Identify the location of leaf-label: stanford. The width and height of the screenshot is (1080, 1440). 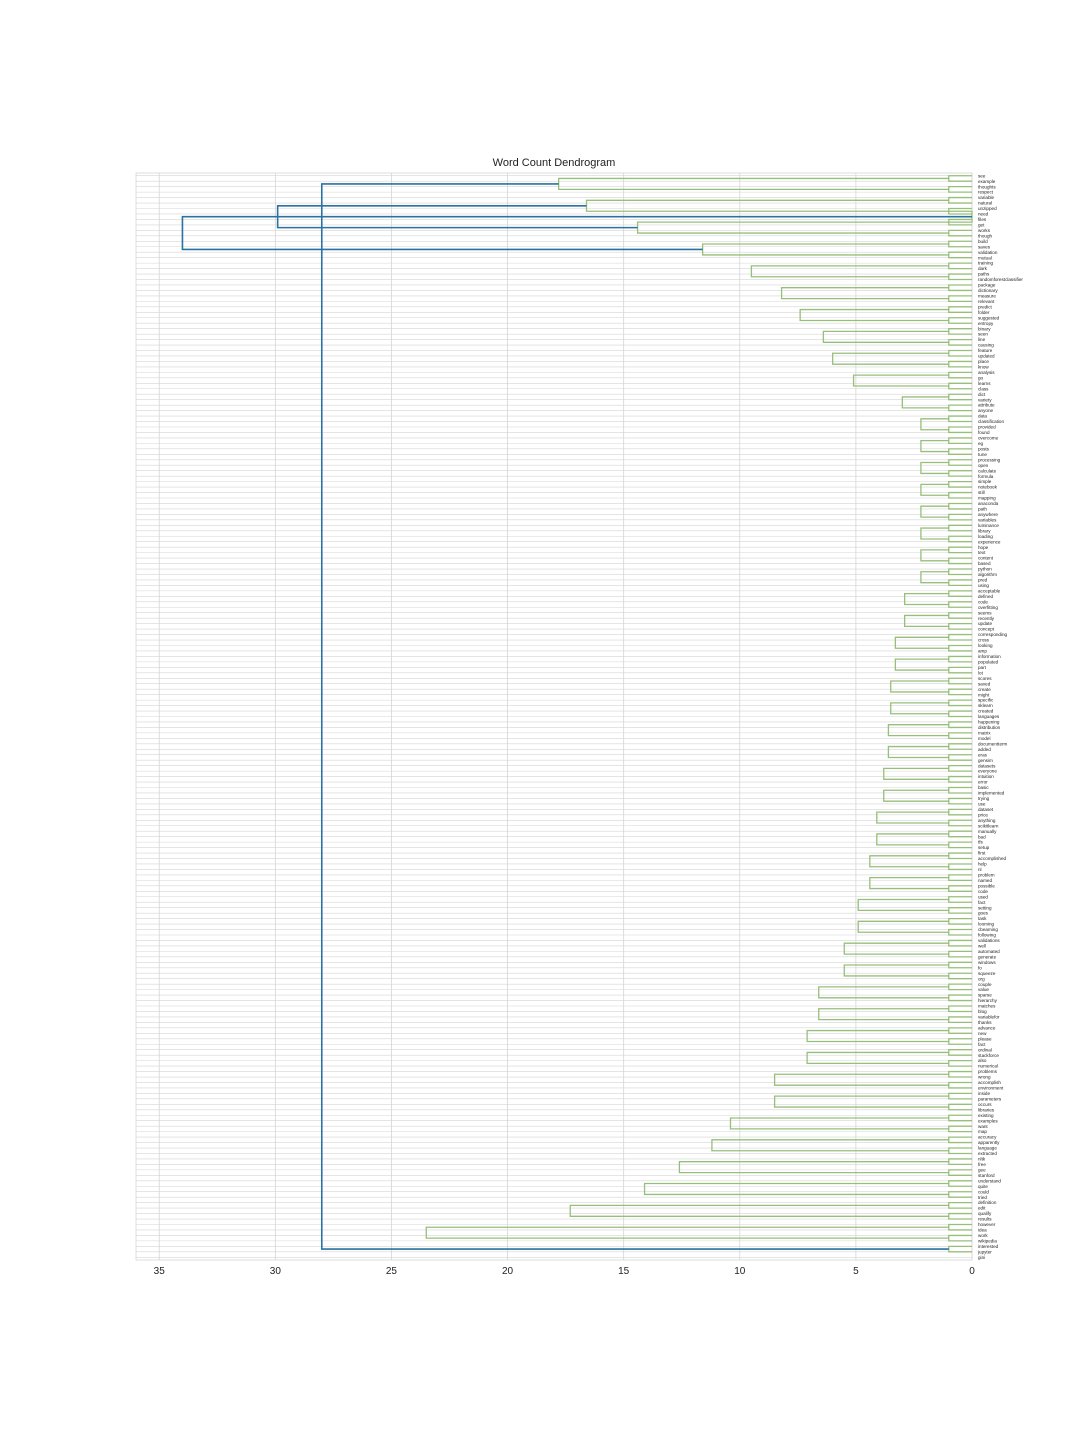
(986, 1175).